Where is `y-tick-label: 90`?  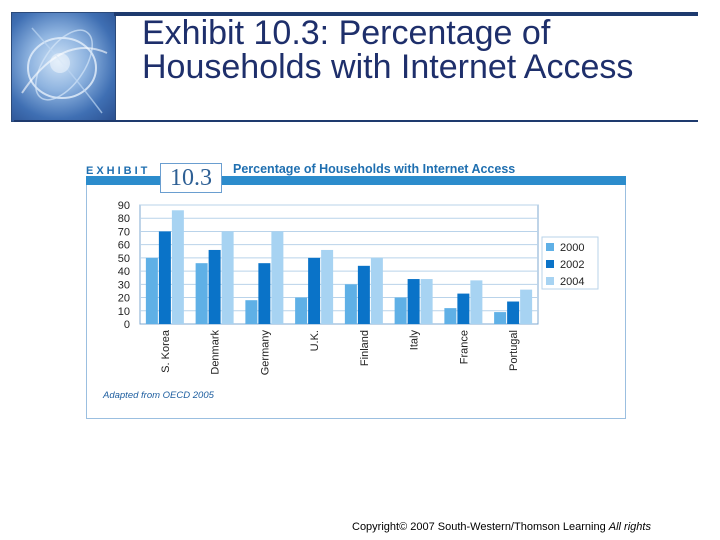
y-tick-label: 90 is located at coordinates (124, 206).